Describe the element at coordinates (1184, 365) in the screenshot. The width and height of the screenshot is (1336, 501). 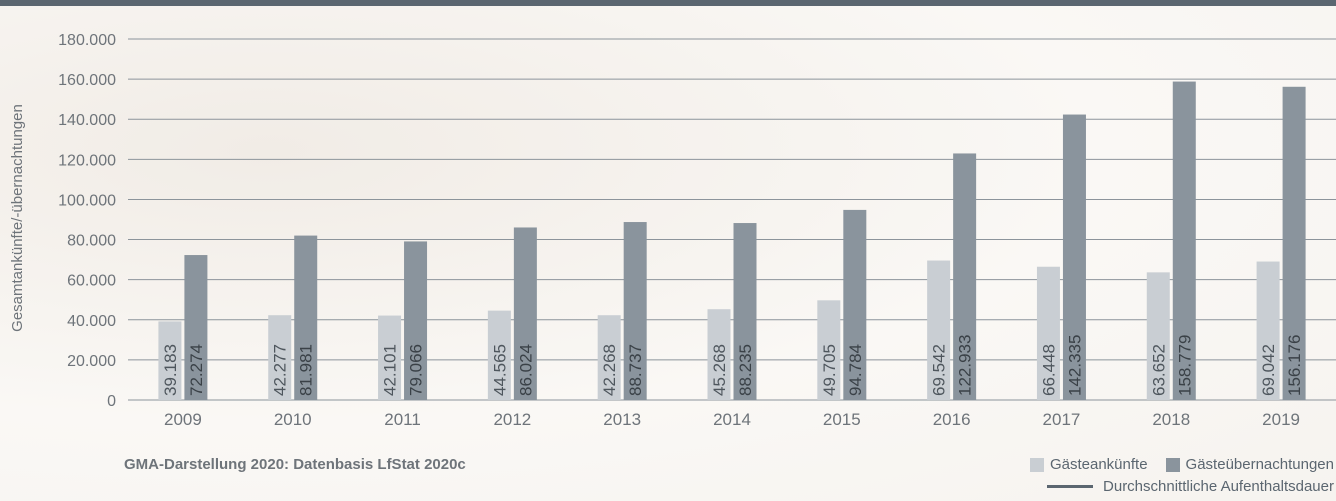
I see `bar-label-overnights: 158.779` at that location.